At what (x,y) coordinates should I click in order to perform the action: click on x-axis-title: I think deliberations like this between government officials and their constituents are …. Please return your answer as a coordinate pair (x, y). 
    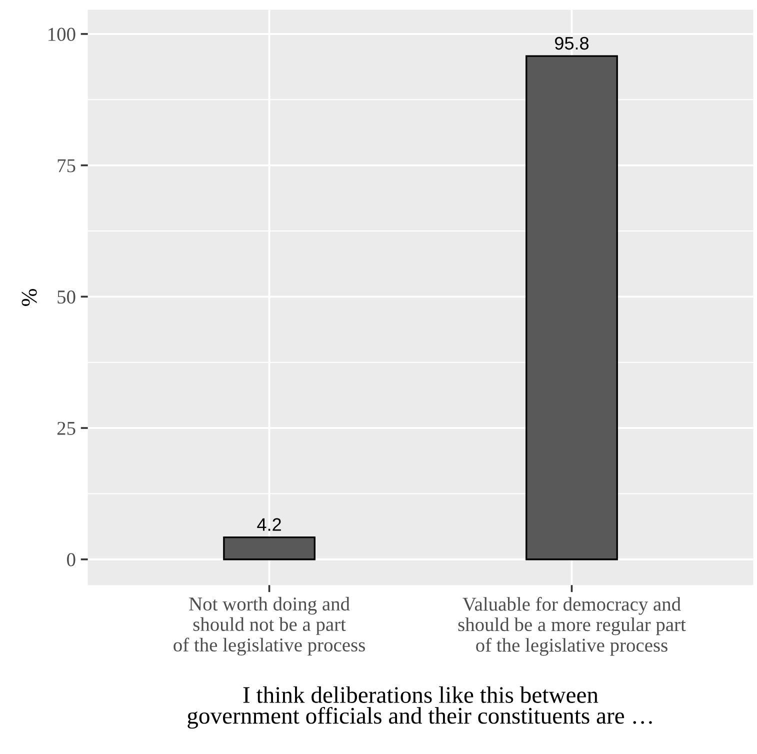
    Looking at the image, I should click on (420, 707).